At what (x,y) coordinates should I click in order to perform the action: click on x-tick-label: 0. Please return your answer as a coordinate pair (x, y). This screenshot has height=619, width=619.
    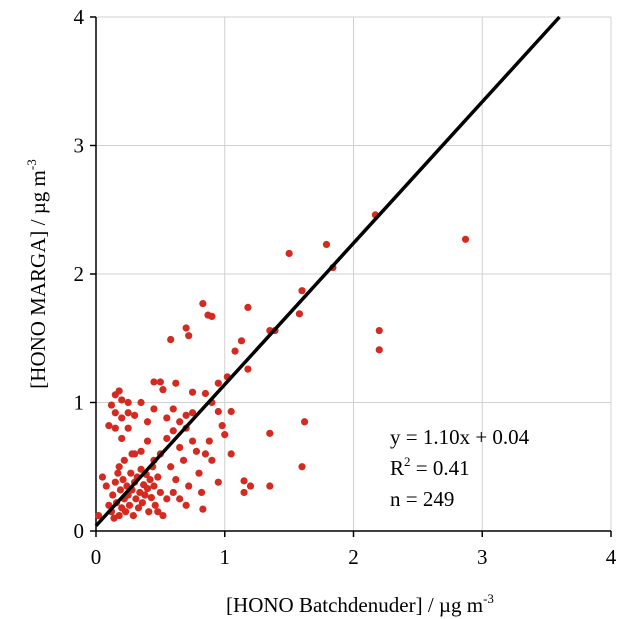
    Looking at the image, I should click on (96, 557).